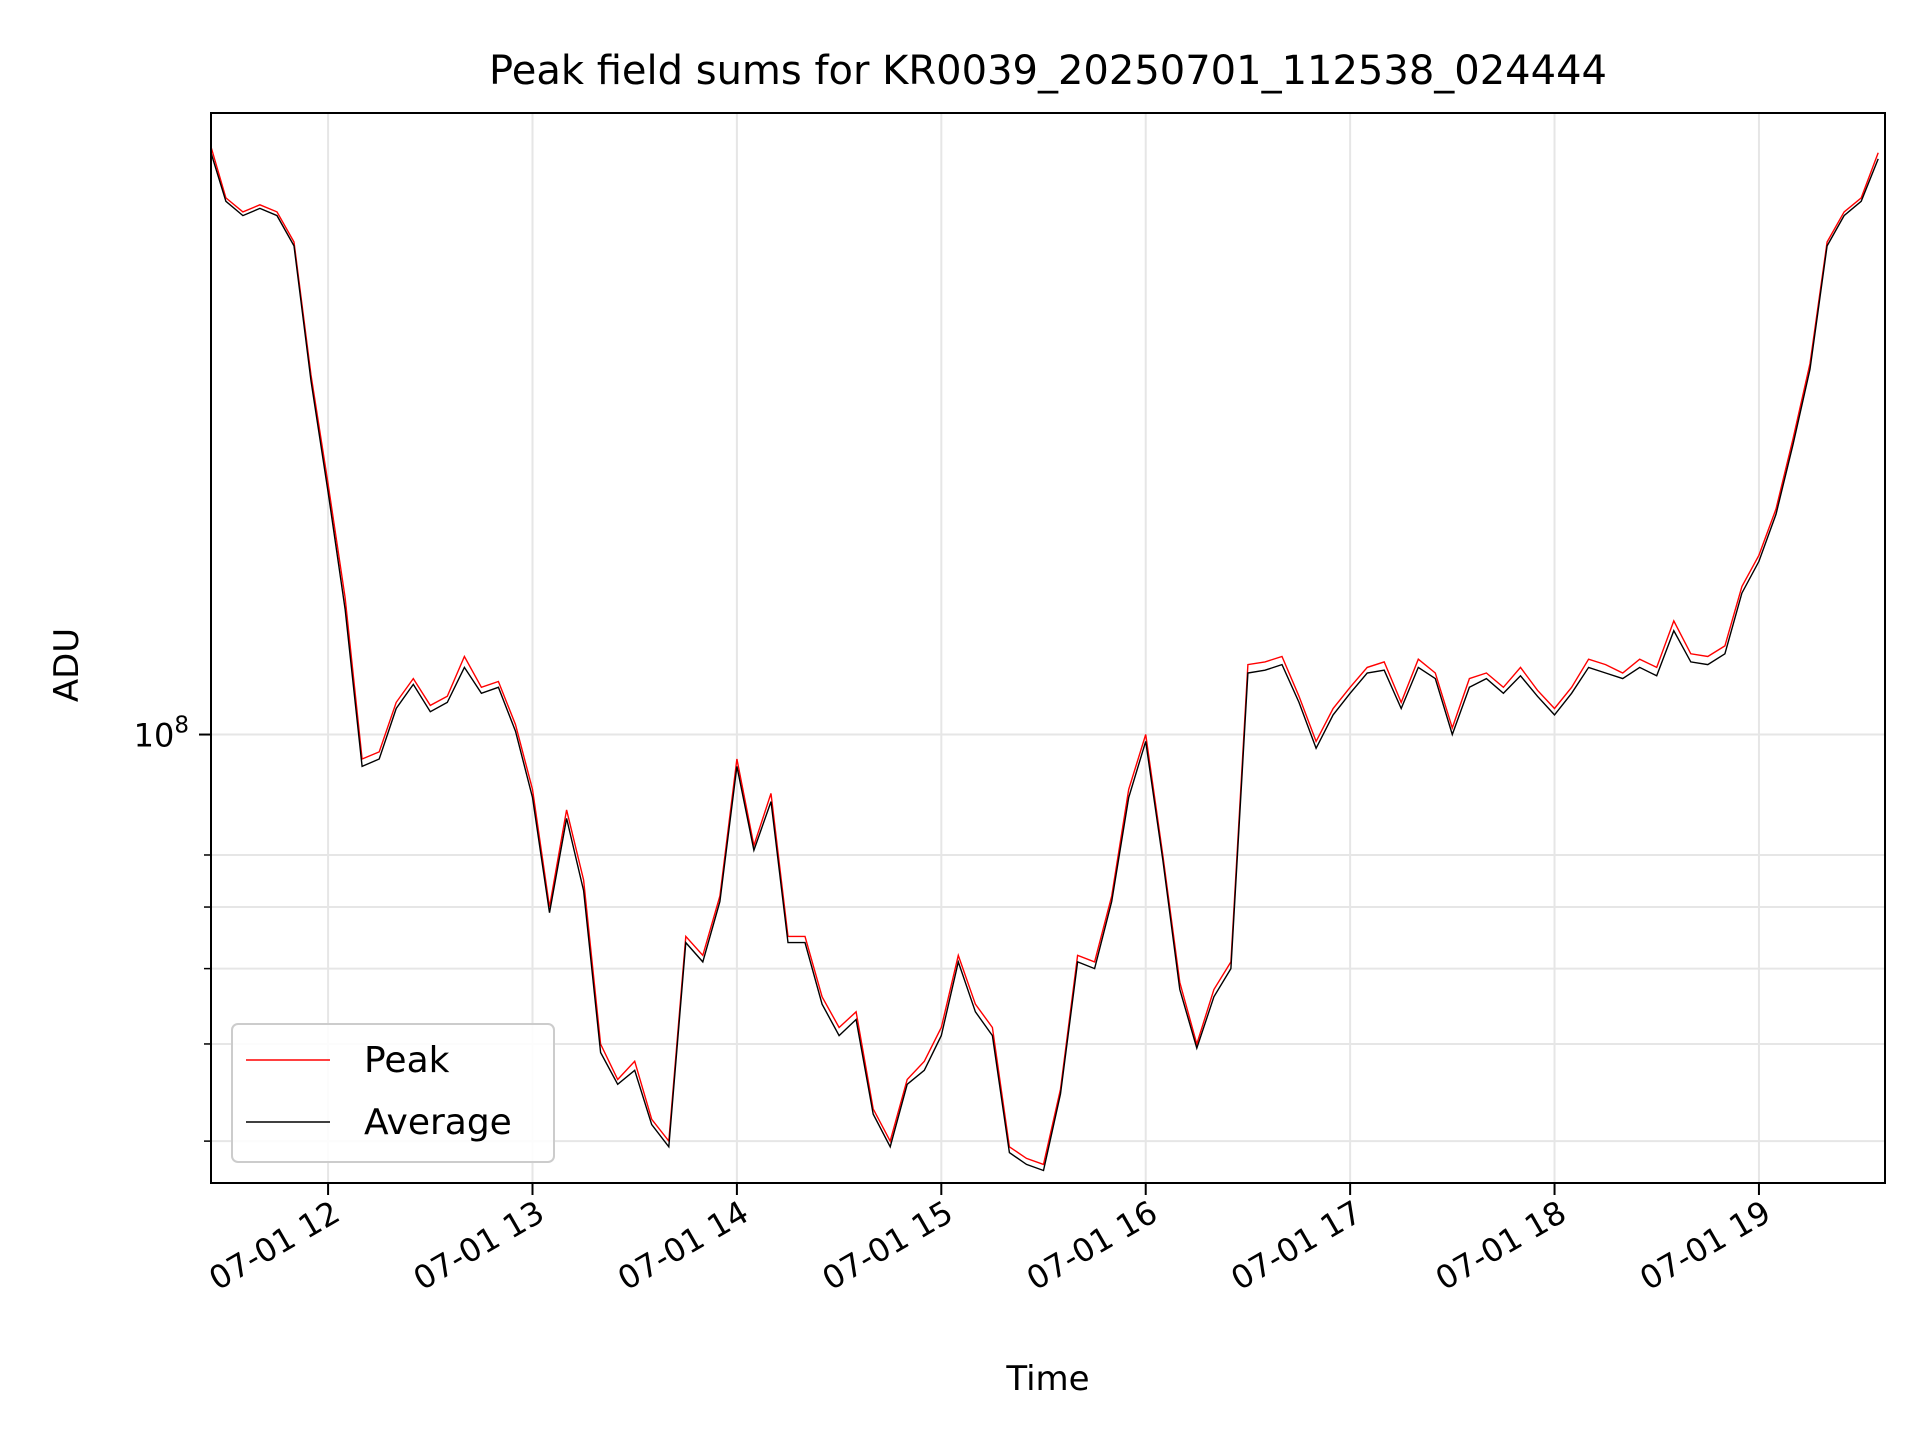 The image size is (1920, 1440). I want to click on y-tick-label-base: 10, so click(154, 736).